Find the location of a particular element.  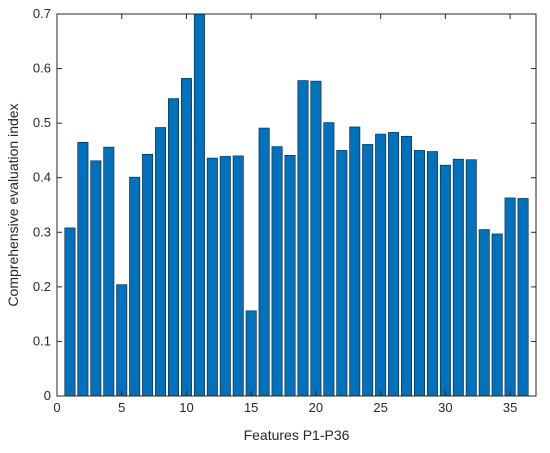

y-axis-label: Comprehensive evaluation index is located at coordinates (13, 204).